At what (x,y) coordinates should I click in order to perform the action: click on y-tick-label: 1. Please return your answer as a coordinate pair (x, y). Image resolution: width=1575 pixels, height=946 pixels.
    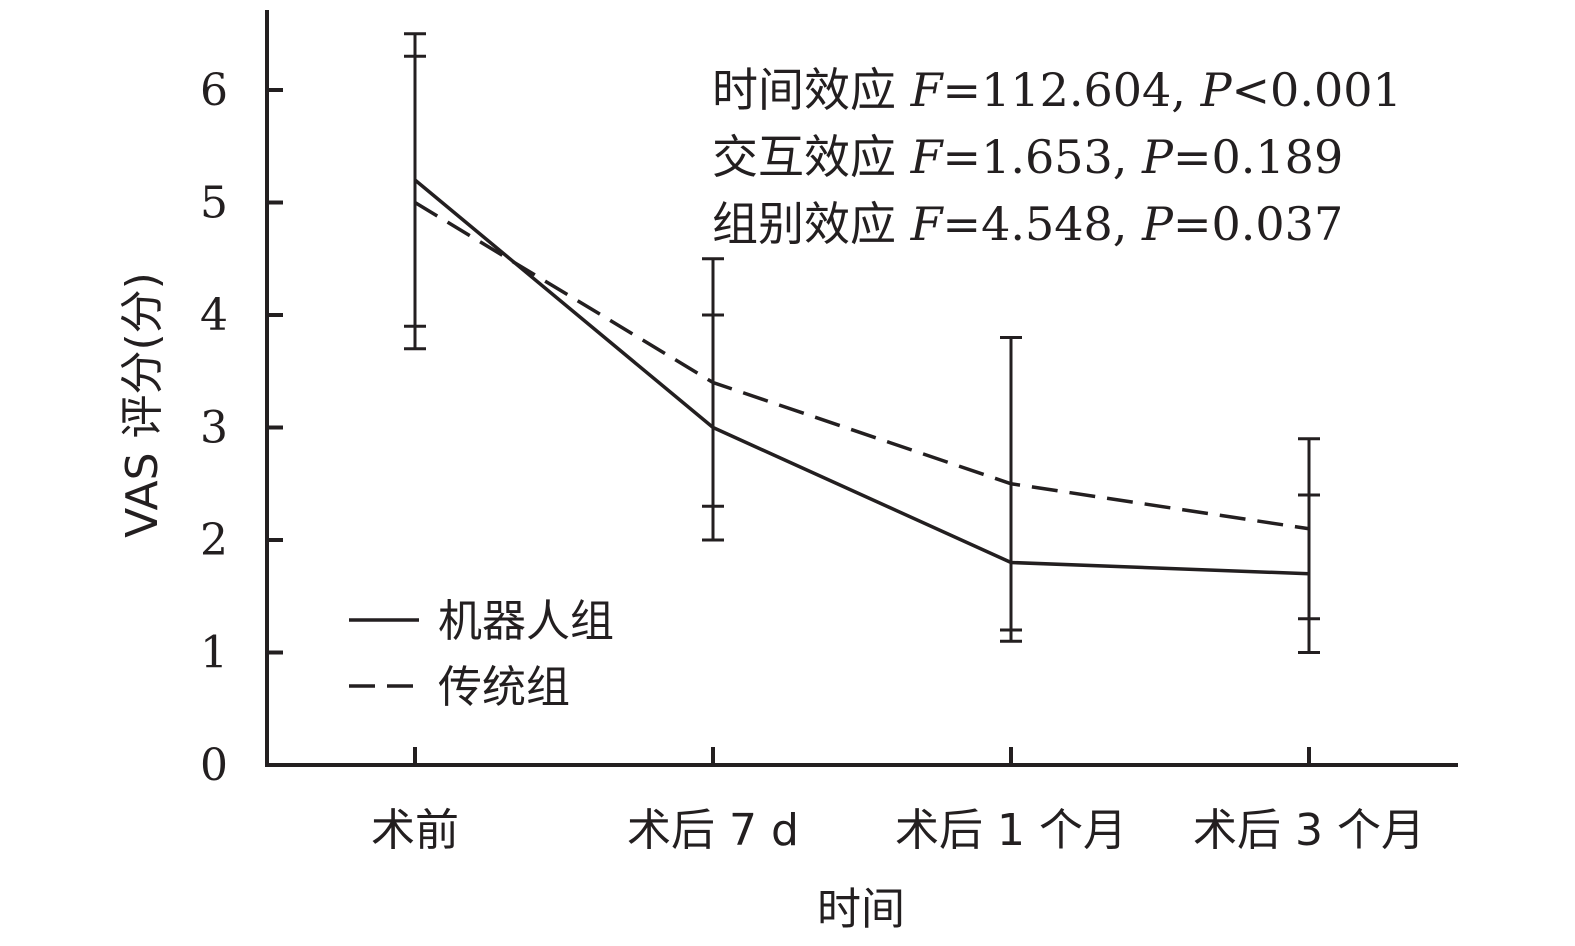
    Looking at the image, I should click on (214, 653).